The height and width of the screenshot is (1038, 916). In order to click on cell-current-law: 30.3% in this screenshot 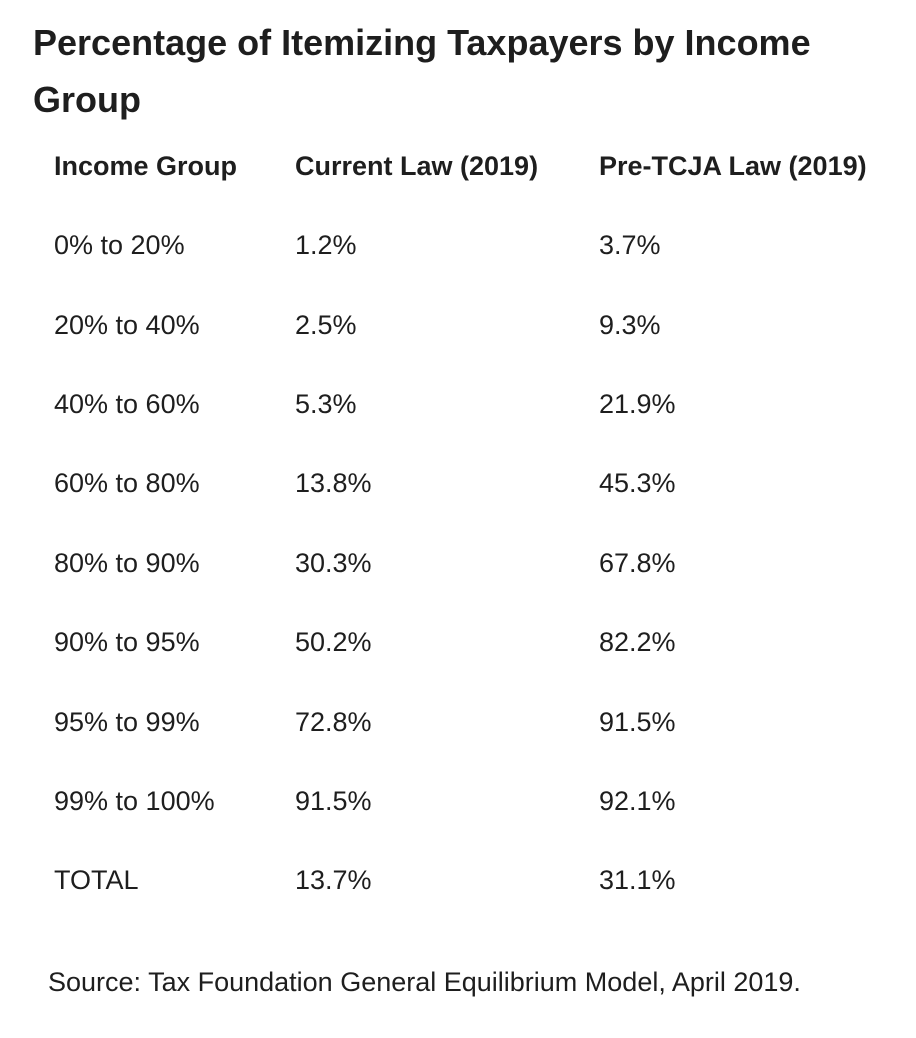, I will do `click(333, 562)`.